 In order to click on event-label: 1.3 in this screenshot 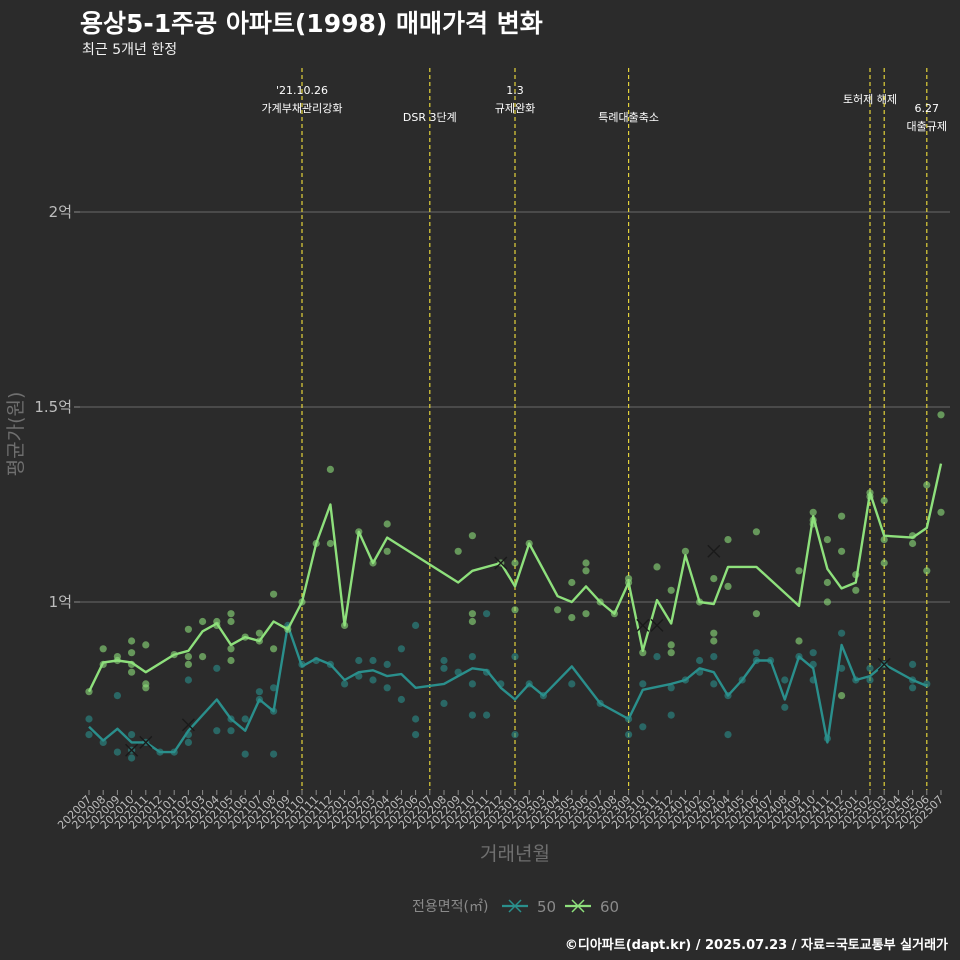, I will do `click(515, 90)`.